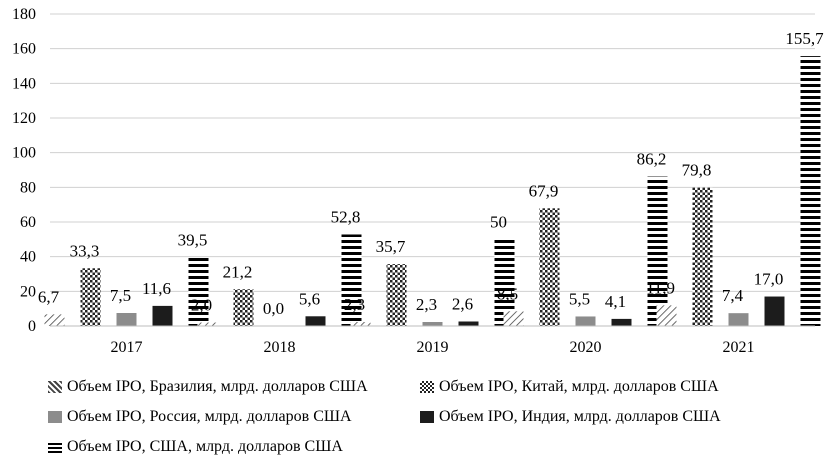 The width and height of the screenshot is (827, 466). I want to click on data-label: 155,7, so click(804, 38).